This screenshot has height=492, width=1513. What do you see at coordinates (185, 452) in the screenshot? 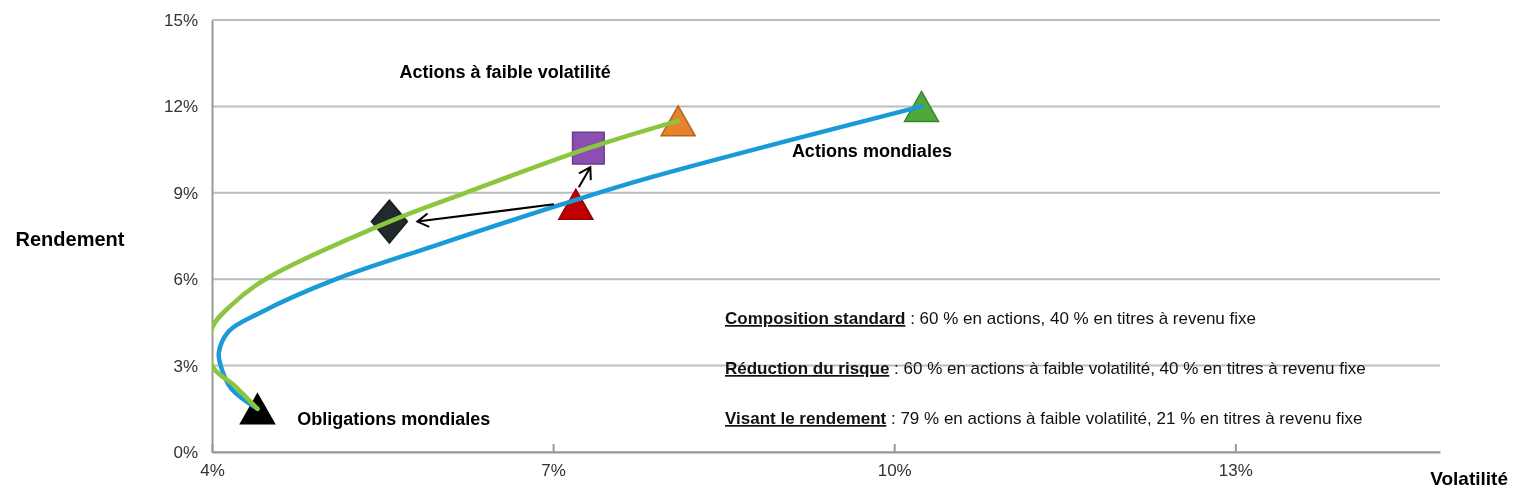
I see `y-tick-label: 0%` at bounding box center [185, 452].